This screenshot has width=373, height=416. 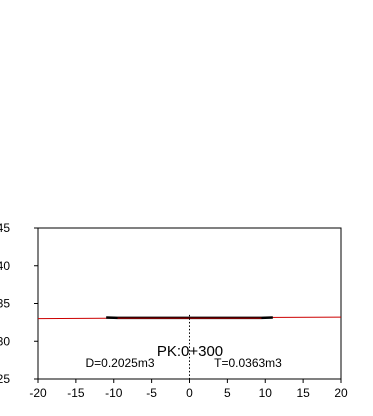 I want to click on x-tick-label: 20, so click(x=341, y=393).